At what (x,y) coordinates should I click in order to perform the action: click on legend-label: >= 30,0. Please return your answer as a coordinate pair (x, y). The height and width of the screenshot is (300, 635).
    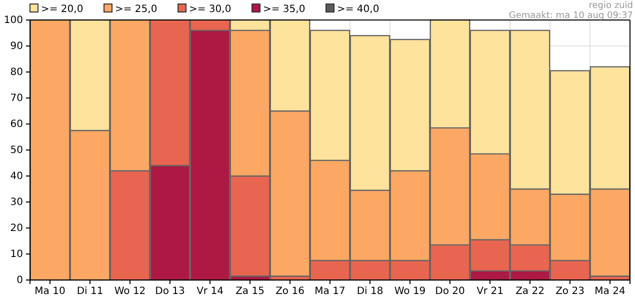
    Looking at the image, I should click on (210, 9).